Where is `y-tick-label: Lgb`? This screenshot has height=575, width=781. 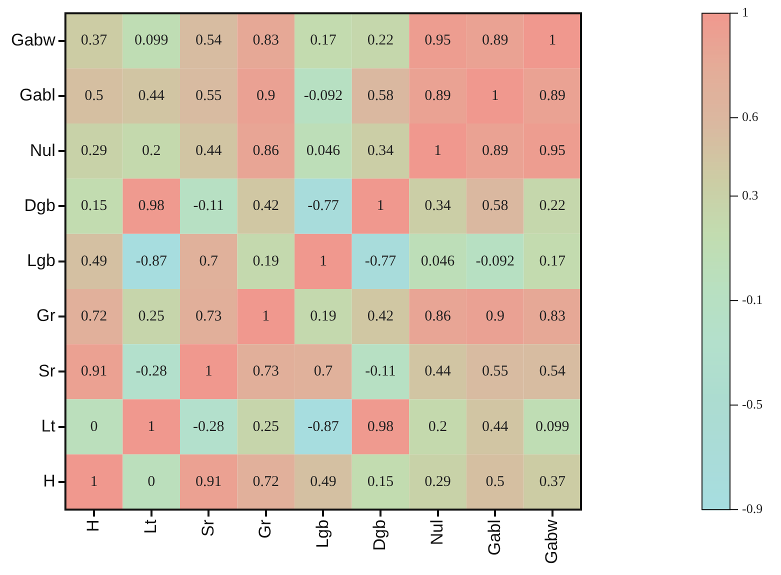
y-tick-label: Lgb is located at coordinates (41, 260).